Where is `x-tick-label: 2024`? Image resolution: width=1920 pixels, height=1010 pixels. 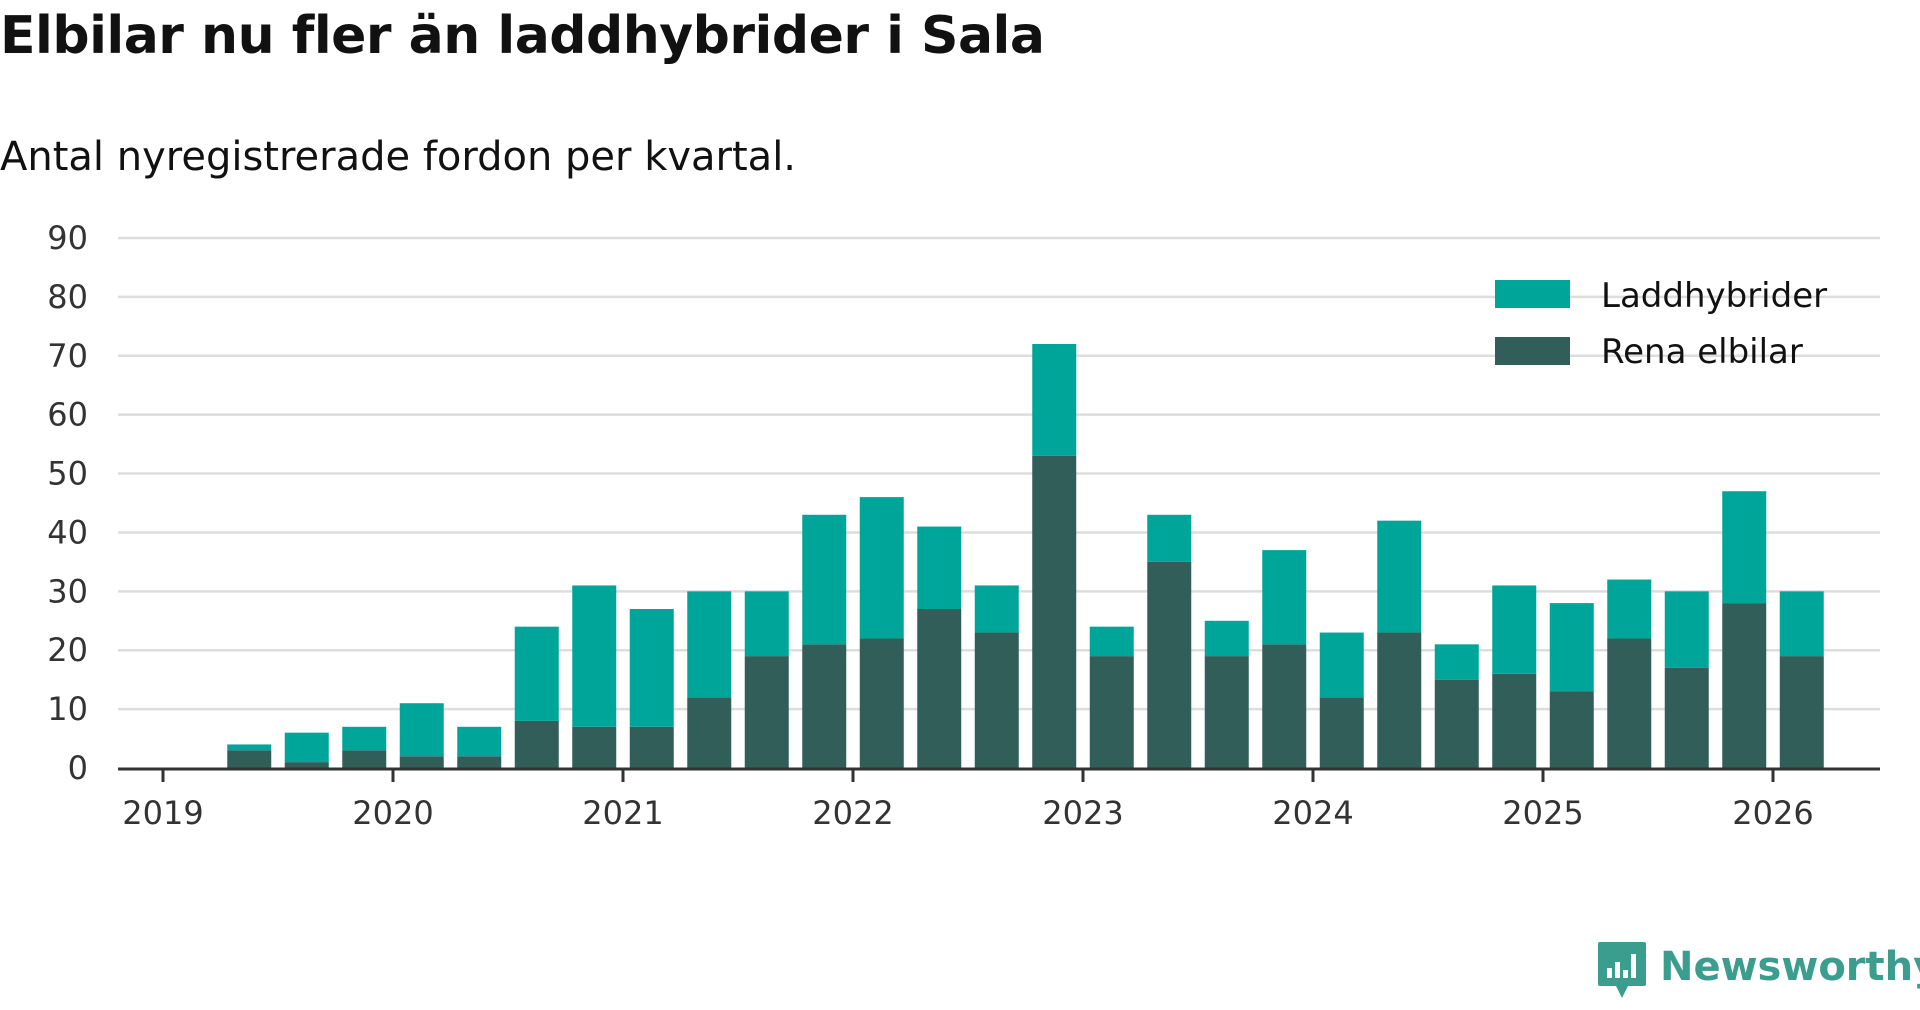 x-tick-label: 2024 is located at coordinates (1312, 813).